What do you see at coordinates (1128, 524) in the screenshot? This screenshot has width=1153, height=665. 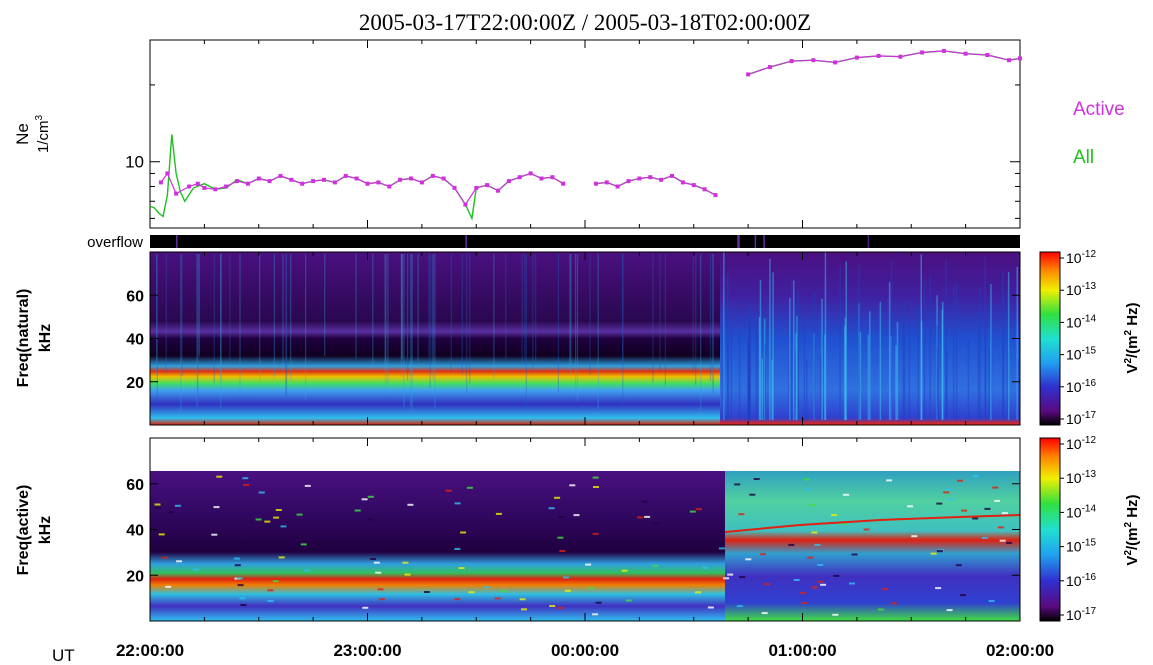 I see `active-cb-label-mid-exp: 2` at bounding box center [1128, 524].